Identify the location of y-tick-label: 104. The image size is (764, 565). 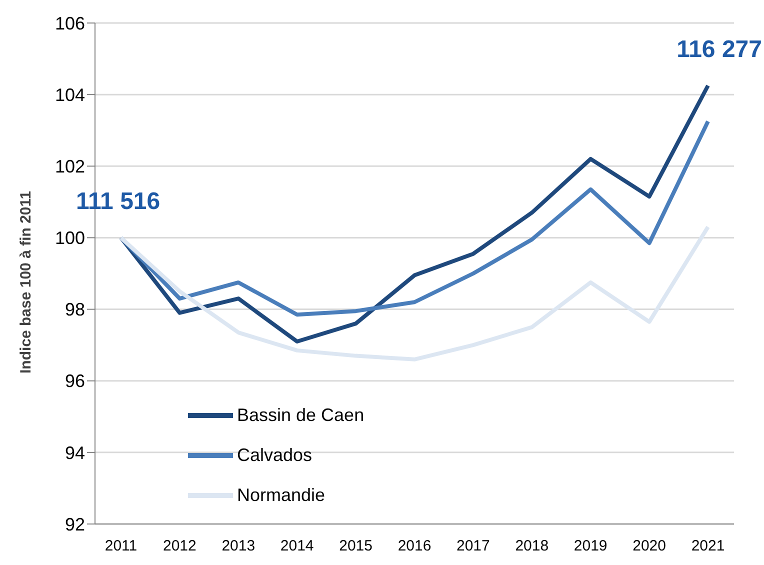
(69, 94).